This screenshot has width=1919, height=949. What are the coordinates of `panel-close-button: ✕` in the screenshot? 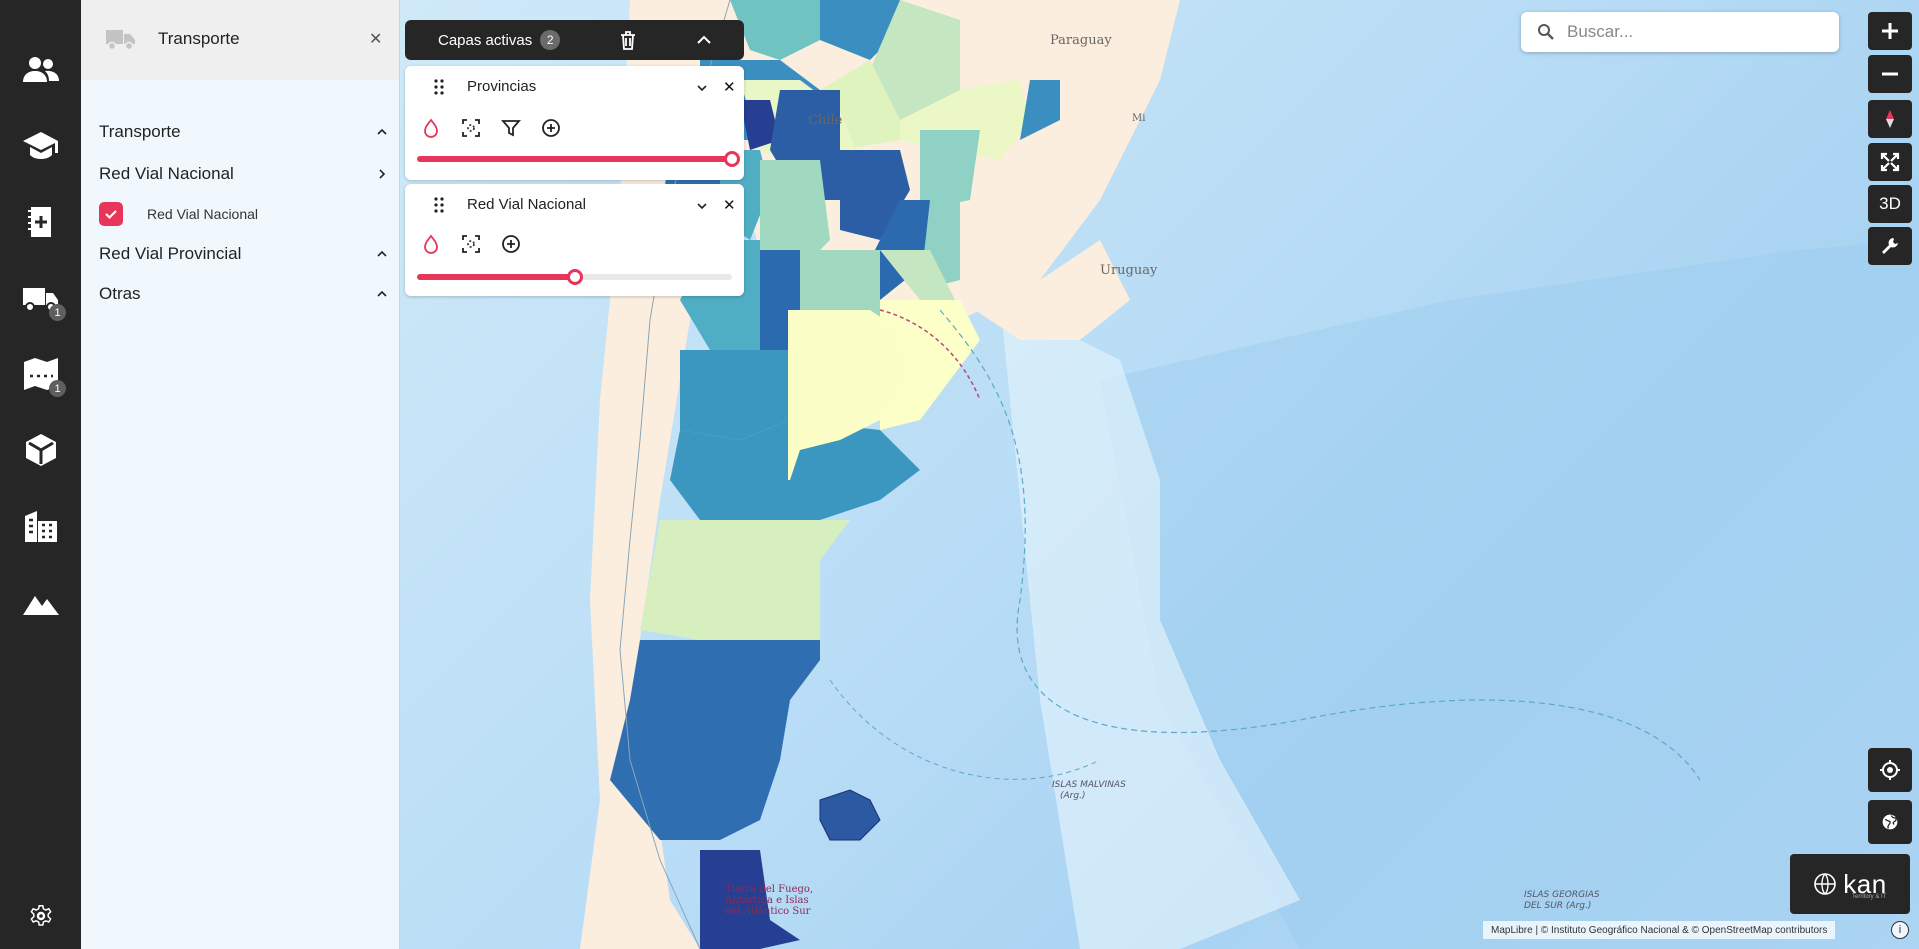 It's located at (376, 39).